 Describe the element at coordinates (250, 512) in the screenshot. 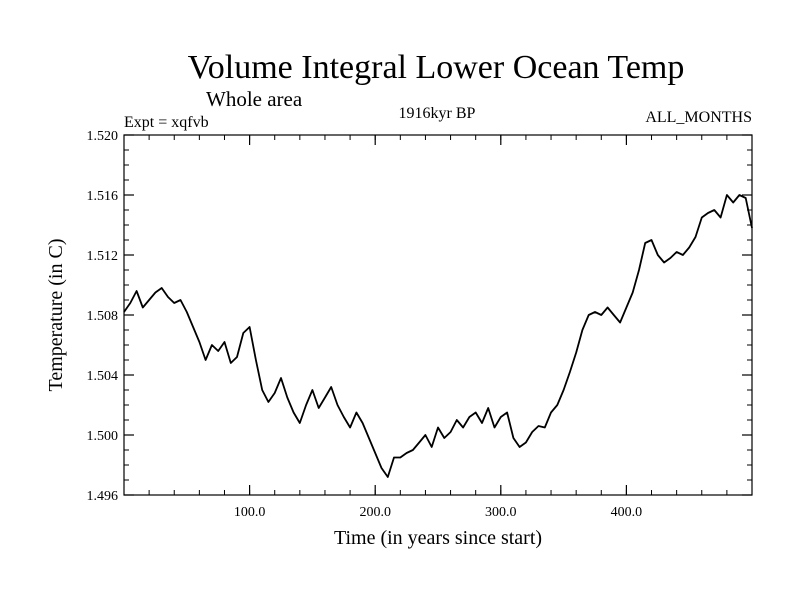

I see `x-tick-label: 100.0` at that location.